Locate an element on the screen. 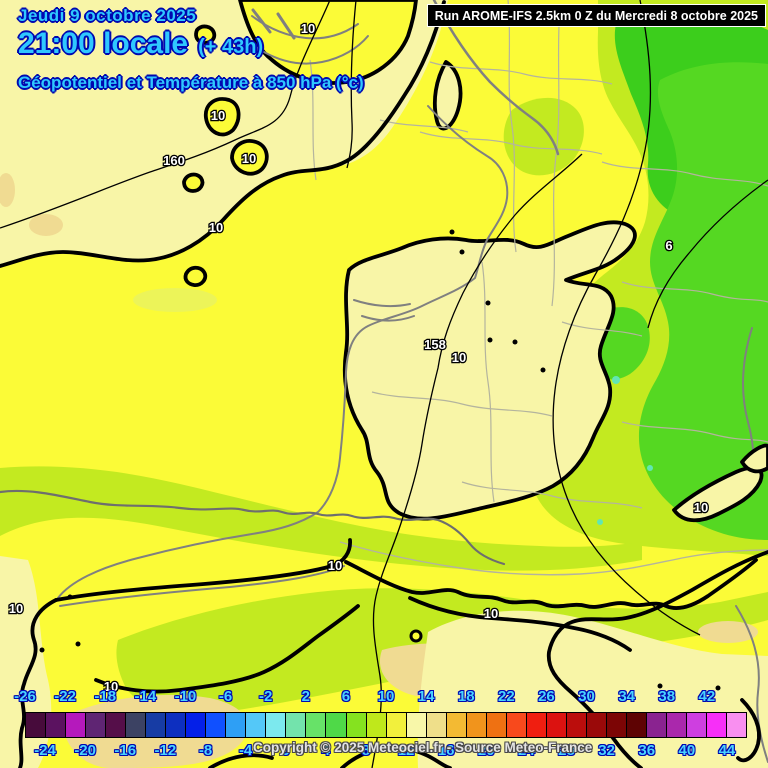  temperature-color-scale is located at coordinates (386, 725).